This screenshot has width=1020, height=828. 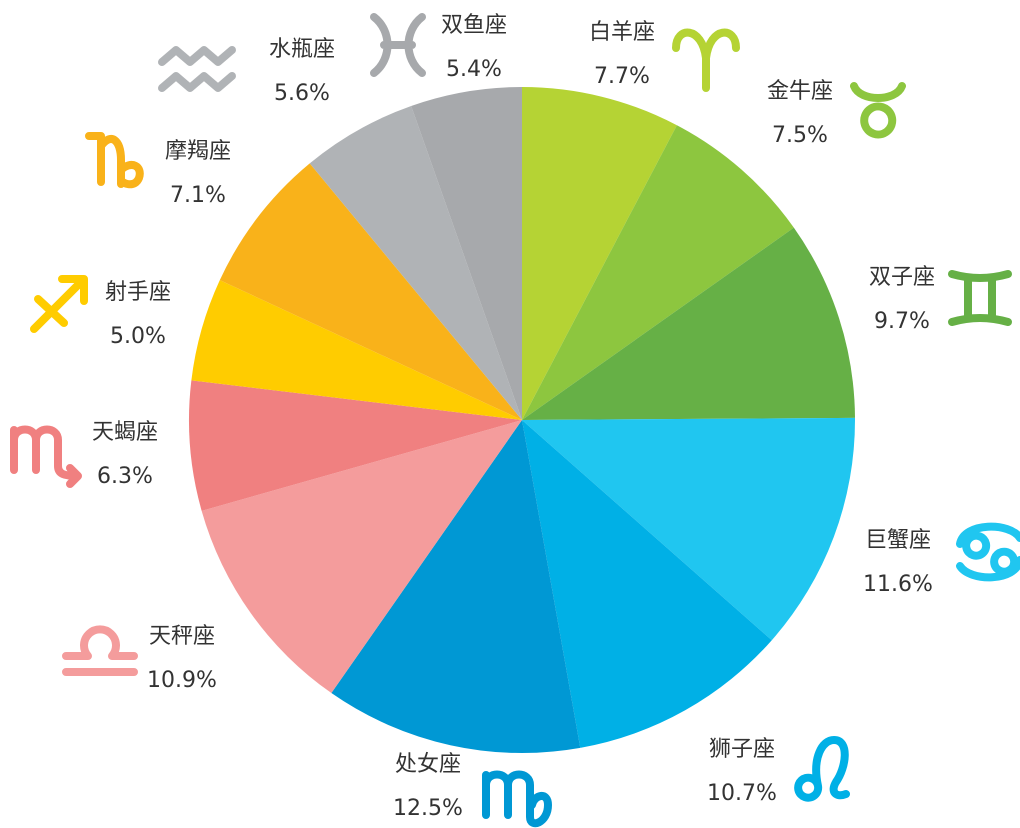 What do you see at coordinates (198, 195) in the screenshot?
I see `value-label: 7.1%` at bounding box center [198, 195].